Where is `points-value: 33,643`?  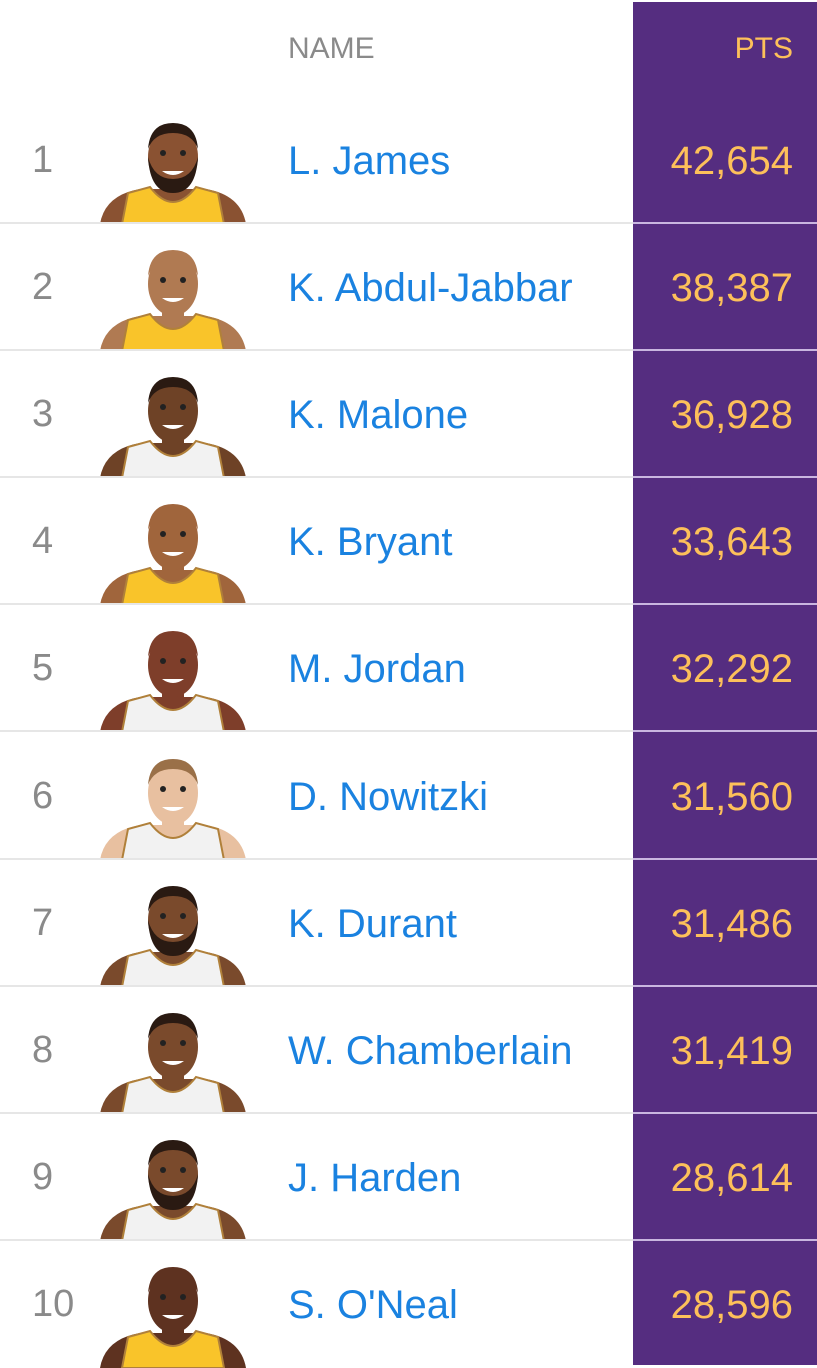
points-value: 33,643 is located at coordinates (731, 542).